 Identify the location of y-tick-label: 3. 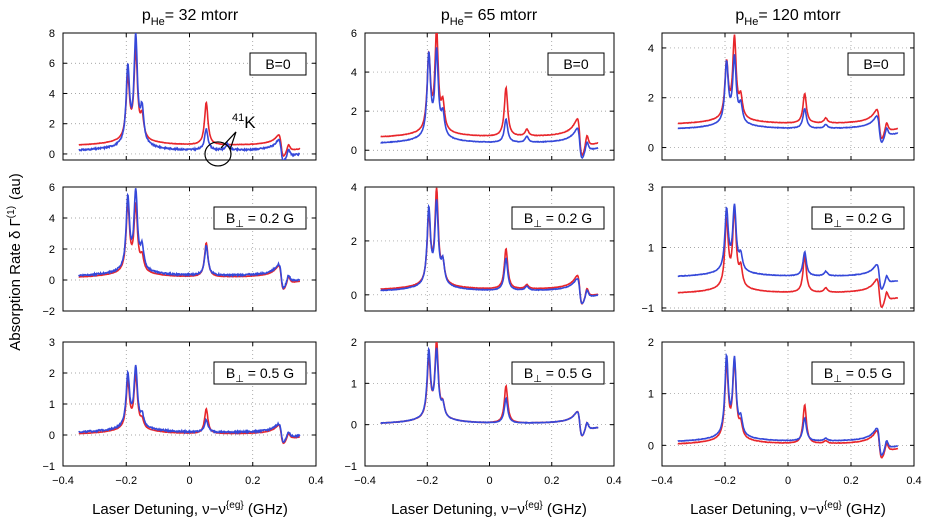
(52, 343).